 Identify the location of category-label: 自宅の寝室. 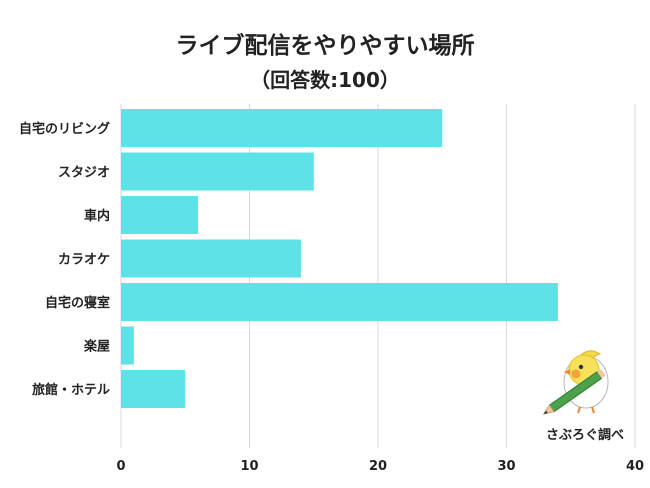
(77, 303).